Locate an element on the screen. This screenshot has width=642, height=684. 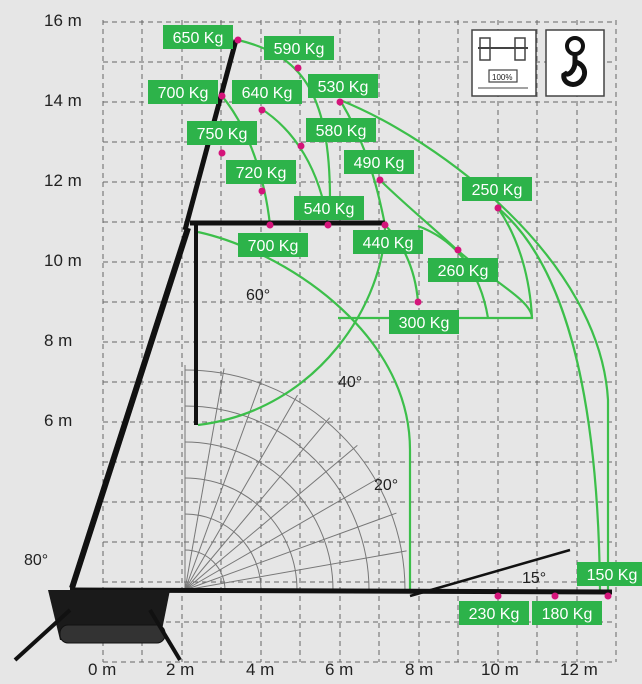
load-label-text: 440 Kg is located at coordinates (388, 243).